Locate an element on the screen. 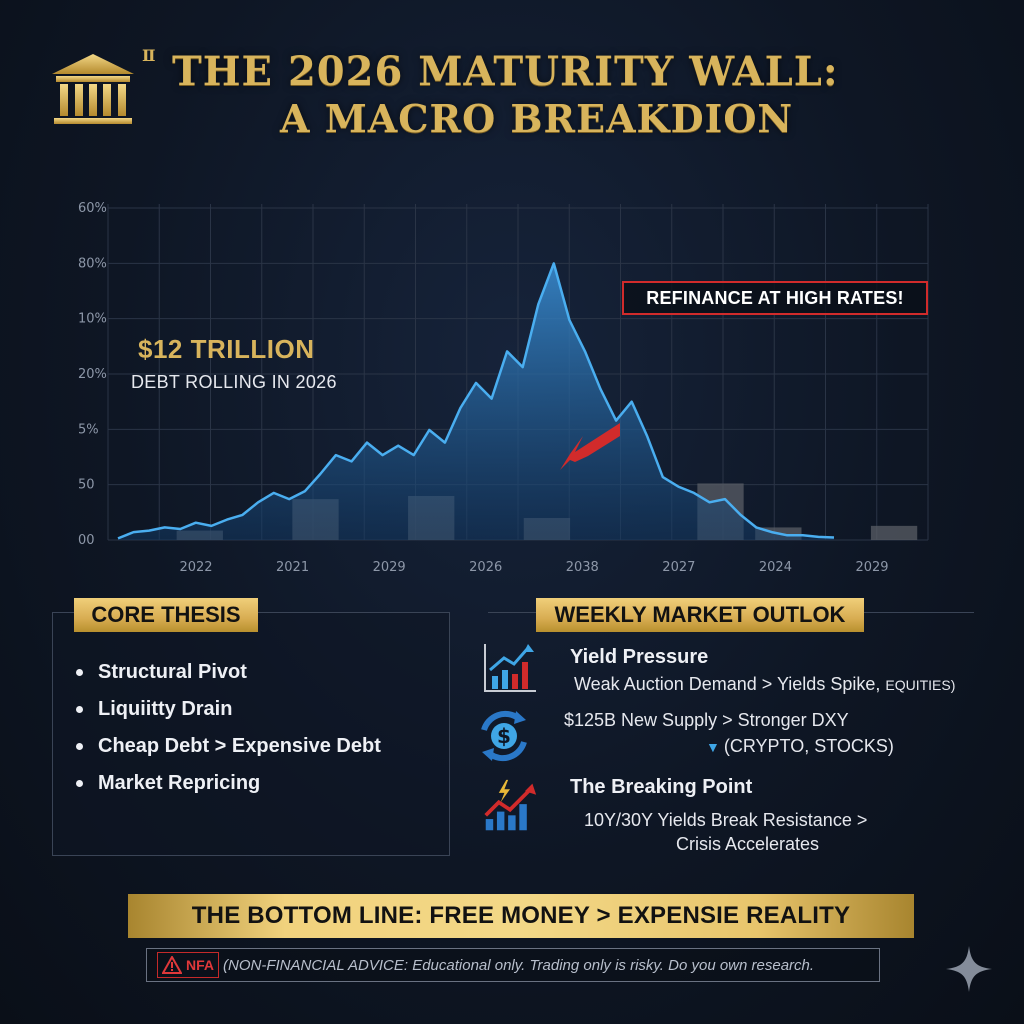 The image size is (1024, 1024). debt-amount: $12 TRILLION is located at coordinates (226, 349).